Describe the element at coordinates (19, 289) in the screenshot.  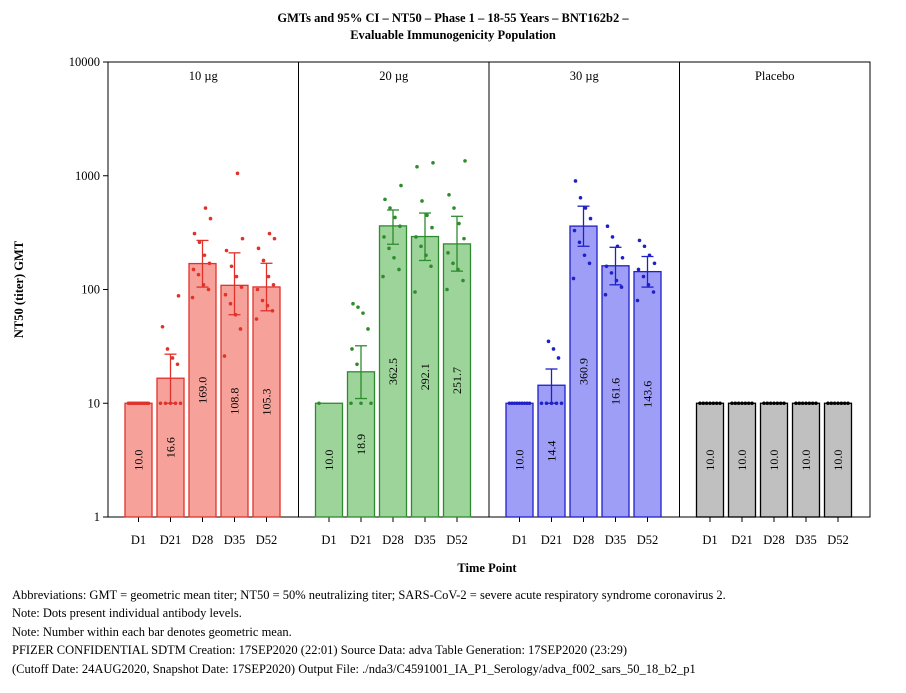
I see `y-axis-label: NT50 (titer) GMT` at that location.